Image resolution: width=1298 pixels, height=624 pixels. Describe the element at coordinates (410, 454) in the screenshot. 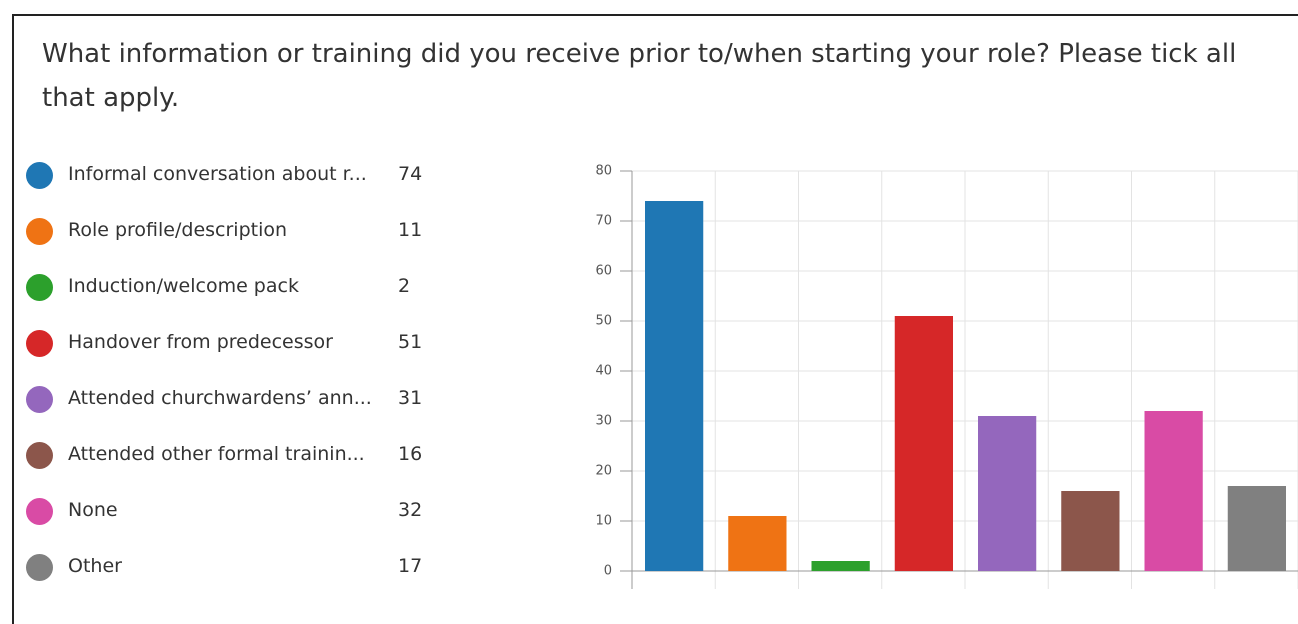

I see `legend-value: 16` at that location.